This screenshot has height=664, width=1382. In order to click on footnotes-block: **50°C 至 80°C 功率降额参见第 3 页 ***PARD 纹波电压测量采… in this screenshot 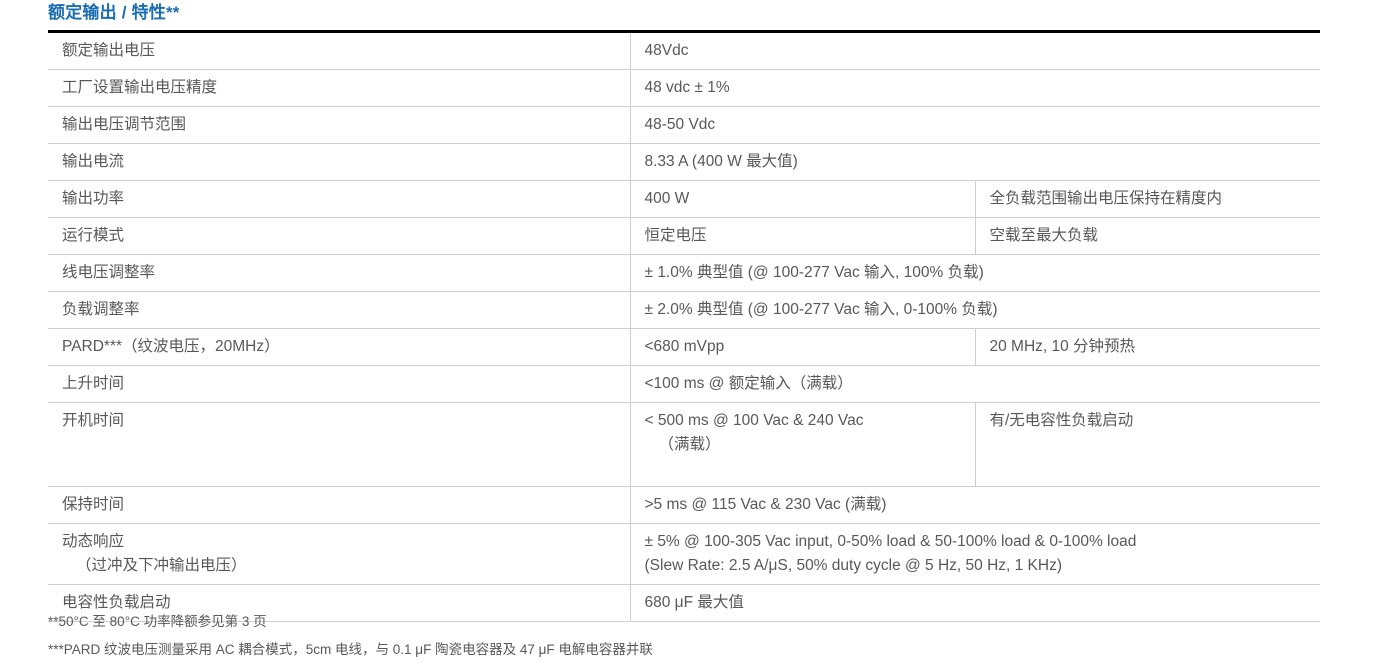, I will do `click(698, 636)`.